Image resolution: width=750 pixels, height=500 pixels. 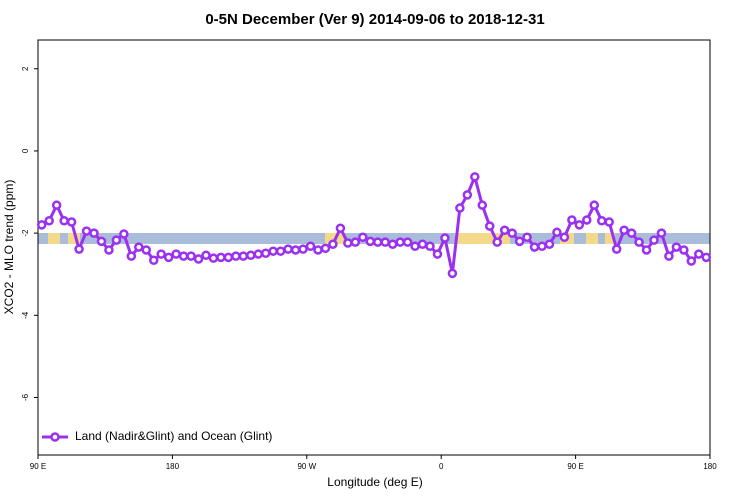 What do you see at coordinates (55, 437) in the screenshot?
I see `legend-marker` at bounding box center [55, 437].